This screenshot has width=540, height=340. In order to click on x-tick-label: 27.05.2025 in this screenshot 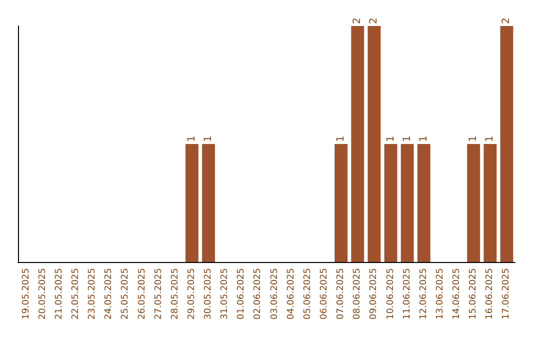, I will do `click(159, 294)`.